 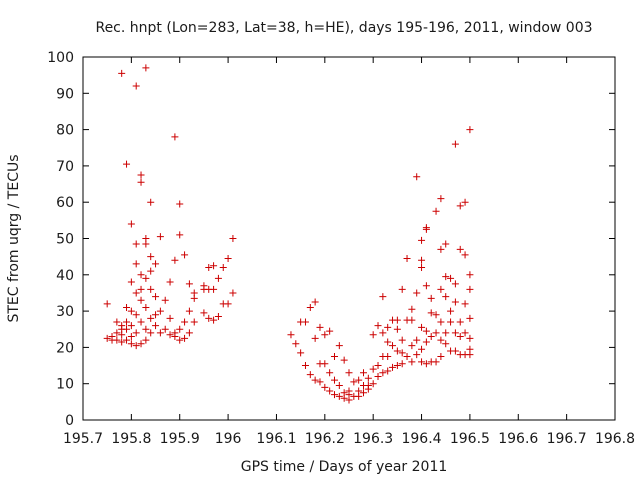 I want to click on y-tick-label: 20, so click(x=65, y=348).